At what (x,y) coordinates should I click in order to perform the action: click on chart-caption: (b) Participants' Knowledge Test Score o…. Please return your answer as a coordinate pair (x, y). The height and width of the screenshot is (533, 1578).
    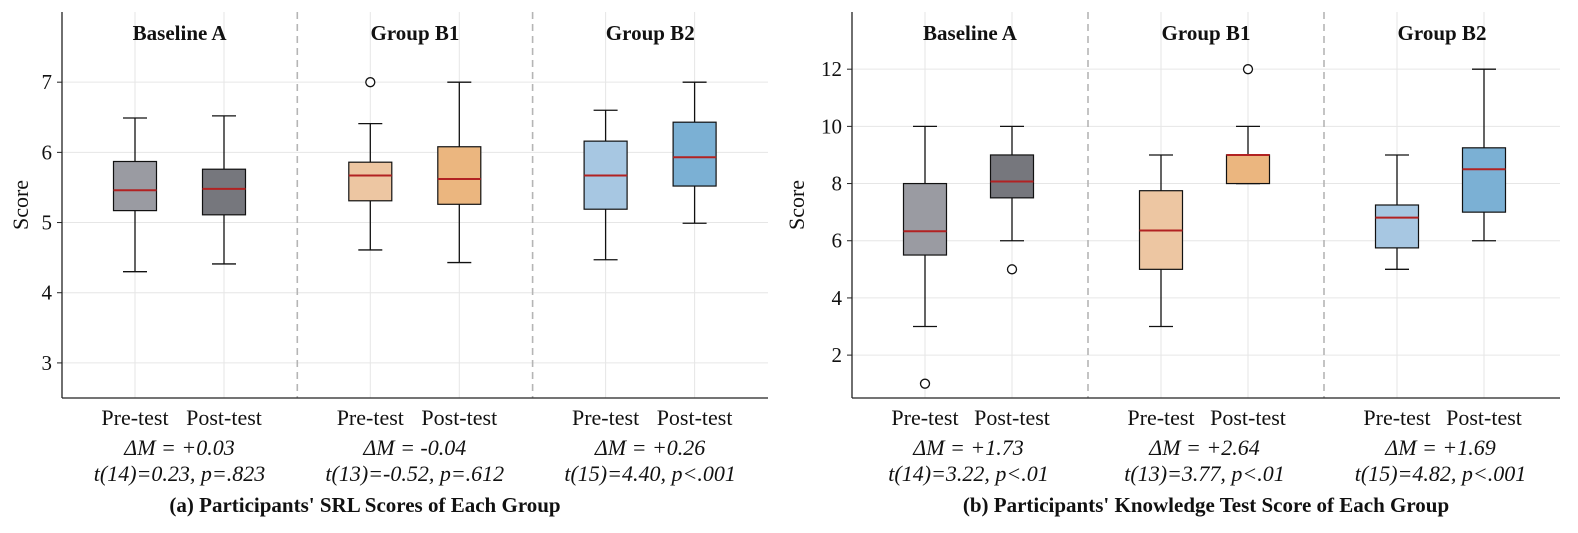
    Looking at the image, I should click on (1206, 505).